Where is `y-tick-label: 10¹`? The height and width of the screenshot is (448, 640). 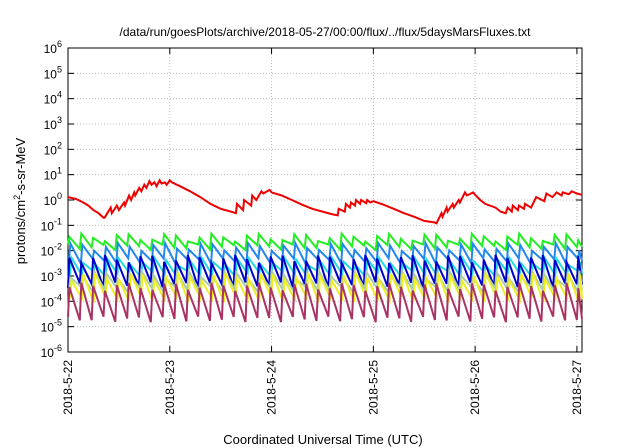
y-tick-label: 10¹ is located at coordinates (53, 174).